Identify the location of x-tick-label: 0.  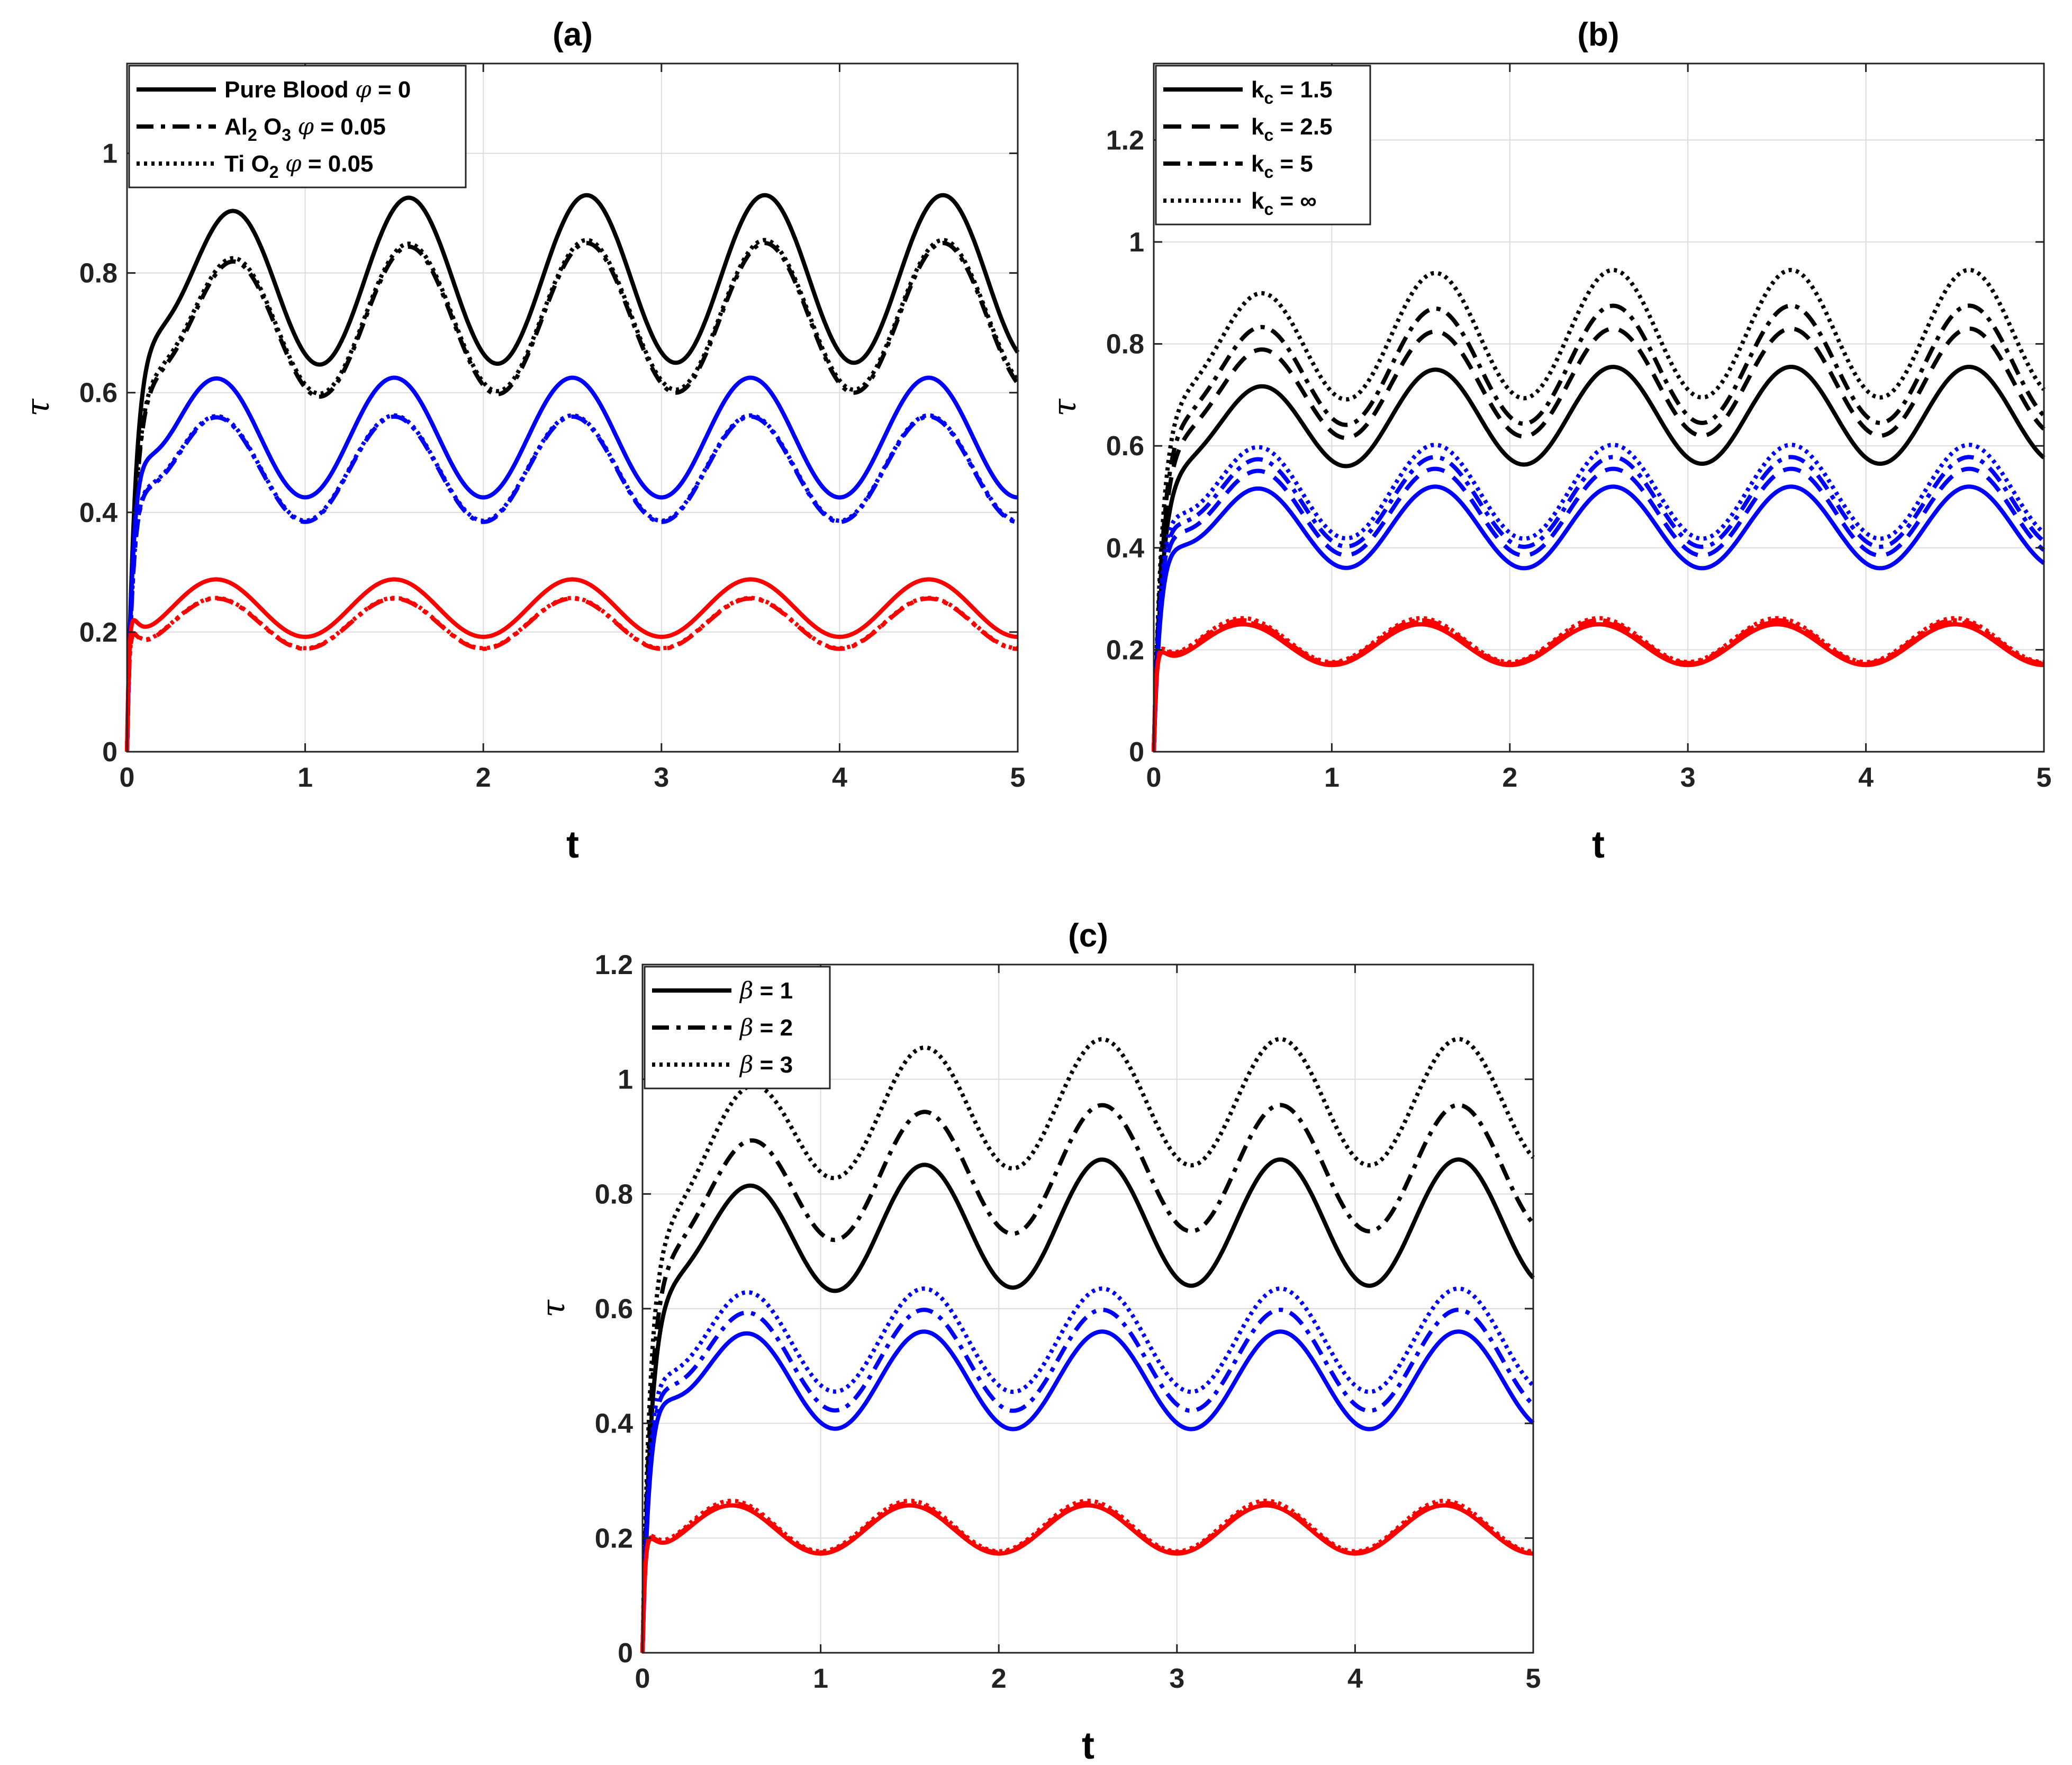
(127, 778).